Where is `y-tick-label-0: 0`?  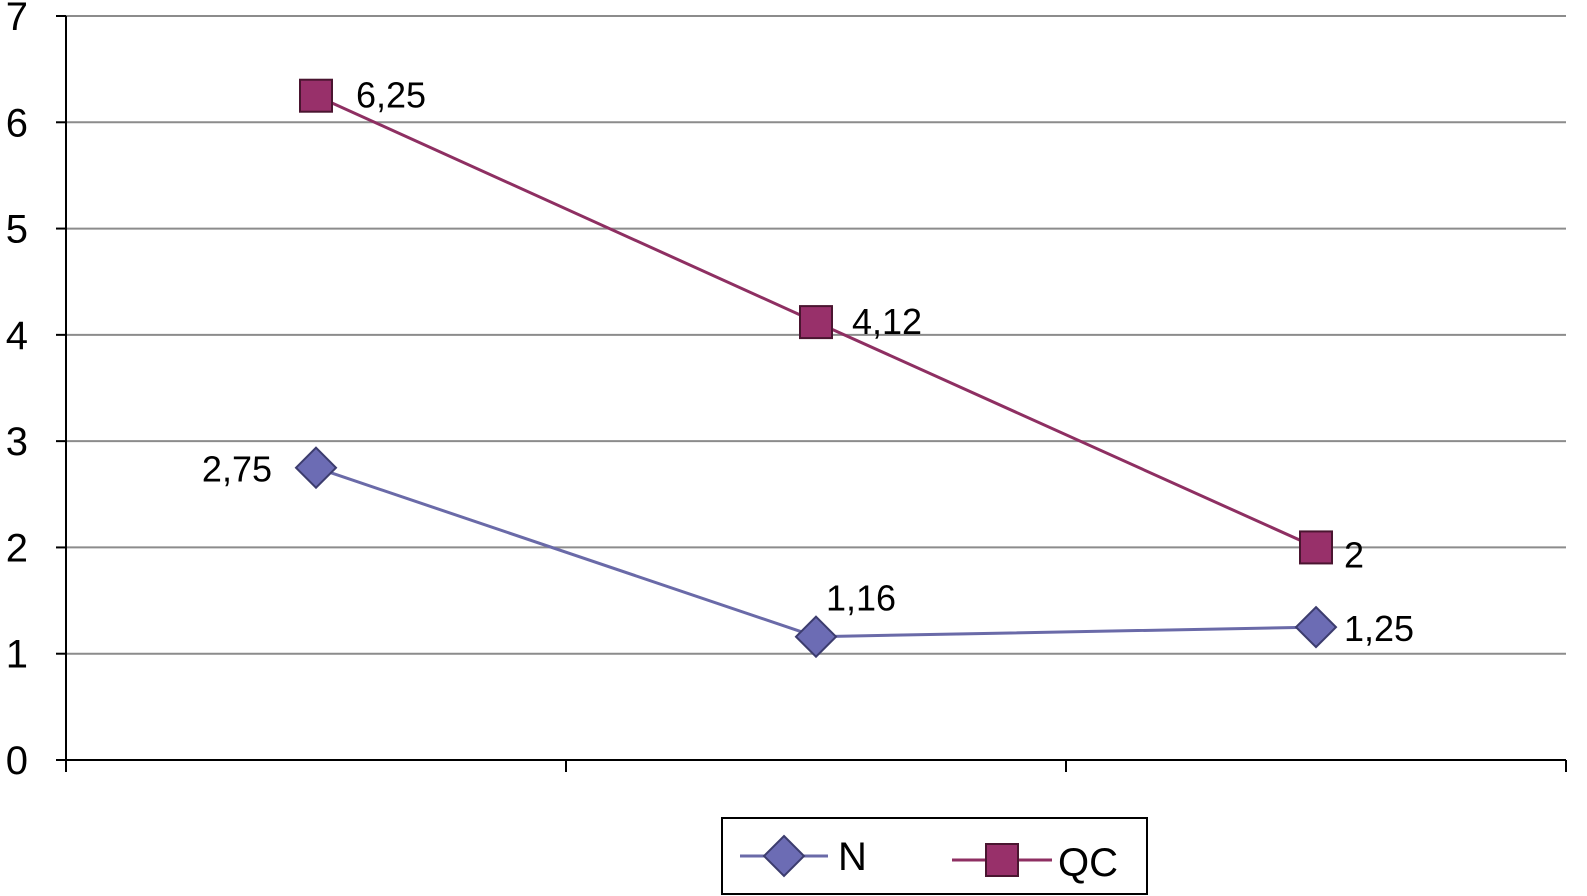
y-tick-label-0: 0 is located at coordinates (17, 761).